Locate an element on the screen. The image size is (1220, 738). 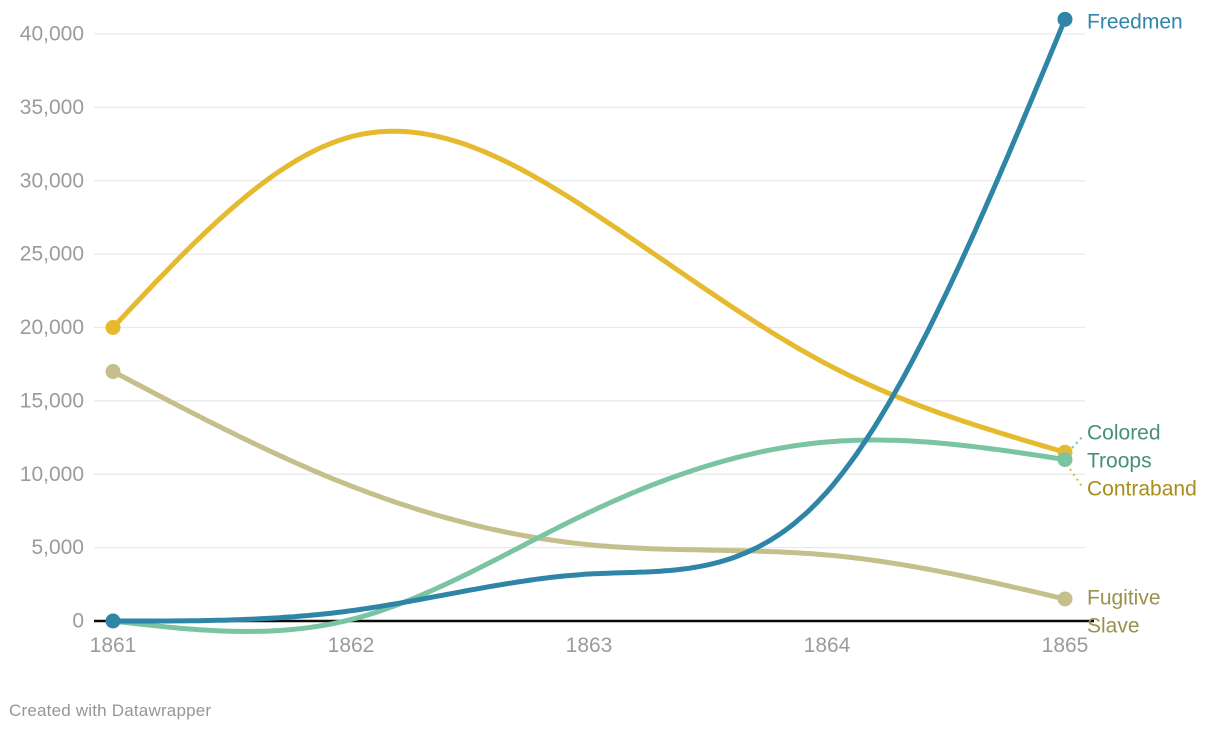
x-tick-label: 1864 is located at coordinates (827, 645).